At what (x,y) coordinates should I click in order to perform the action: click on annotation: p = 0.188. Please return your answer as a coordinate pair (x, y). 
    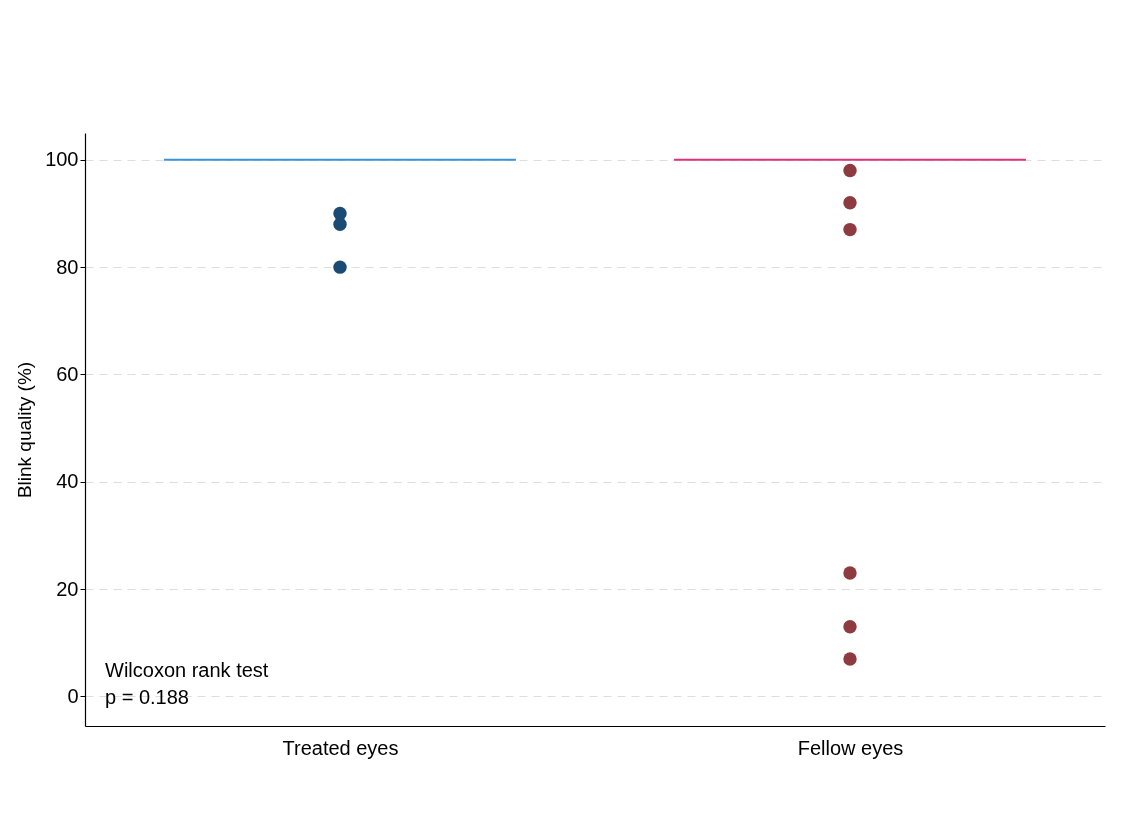
    Looking at the image, I should click on (147, 697).